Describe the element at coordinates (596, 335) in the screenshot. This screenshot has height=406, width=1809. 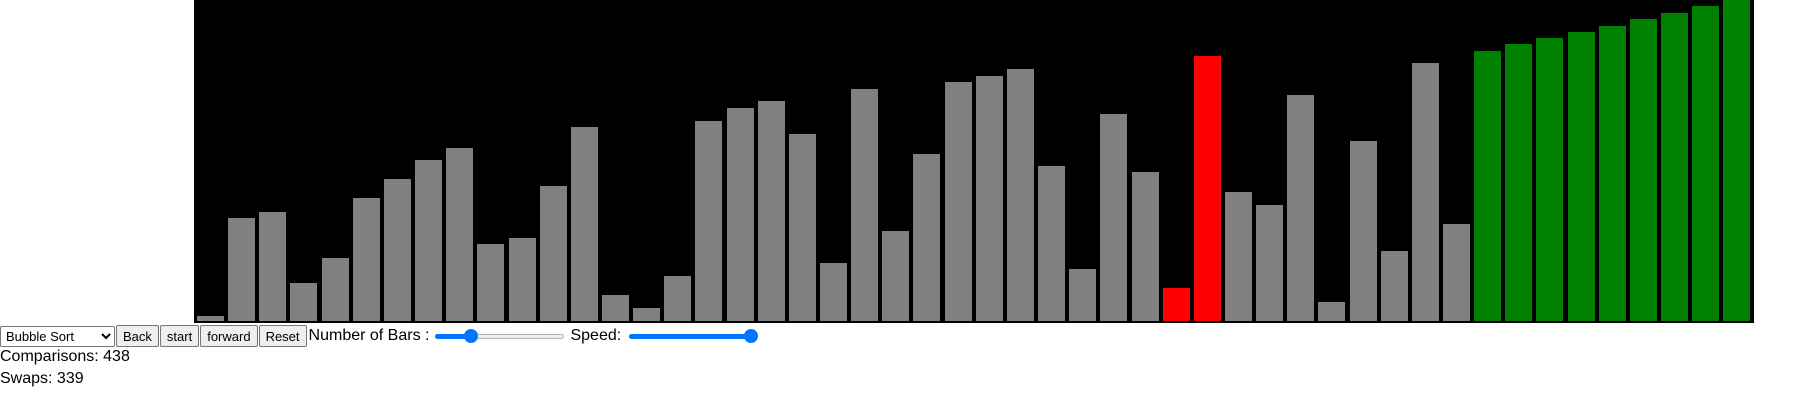
I see `speed-label: Speed:` at that location.